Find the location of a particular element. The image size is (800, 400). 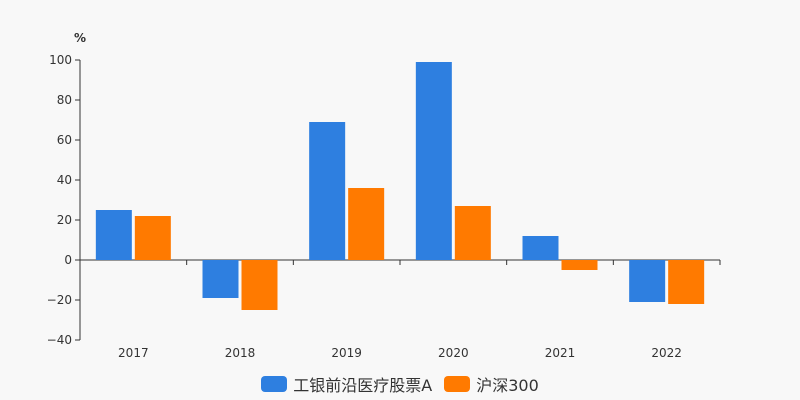

y-tick-label: 0 is located at coordinates (68, 260).